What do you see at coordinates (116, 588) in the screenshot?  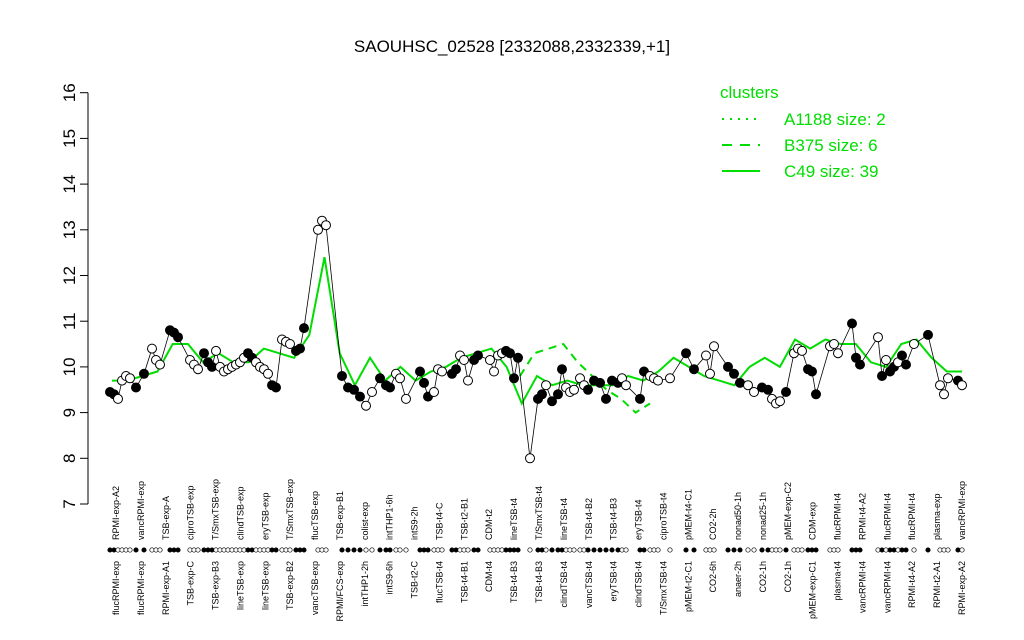 I see `x-tick-label: flucRPMI-exp` at bounding box center [116, 588].